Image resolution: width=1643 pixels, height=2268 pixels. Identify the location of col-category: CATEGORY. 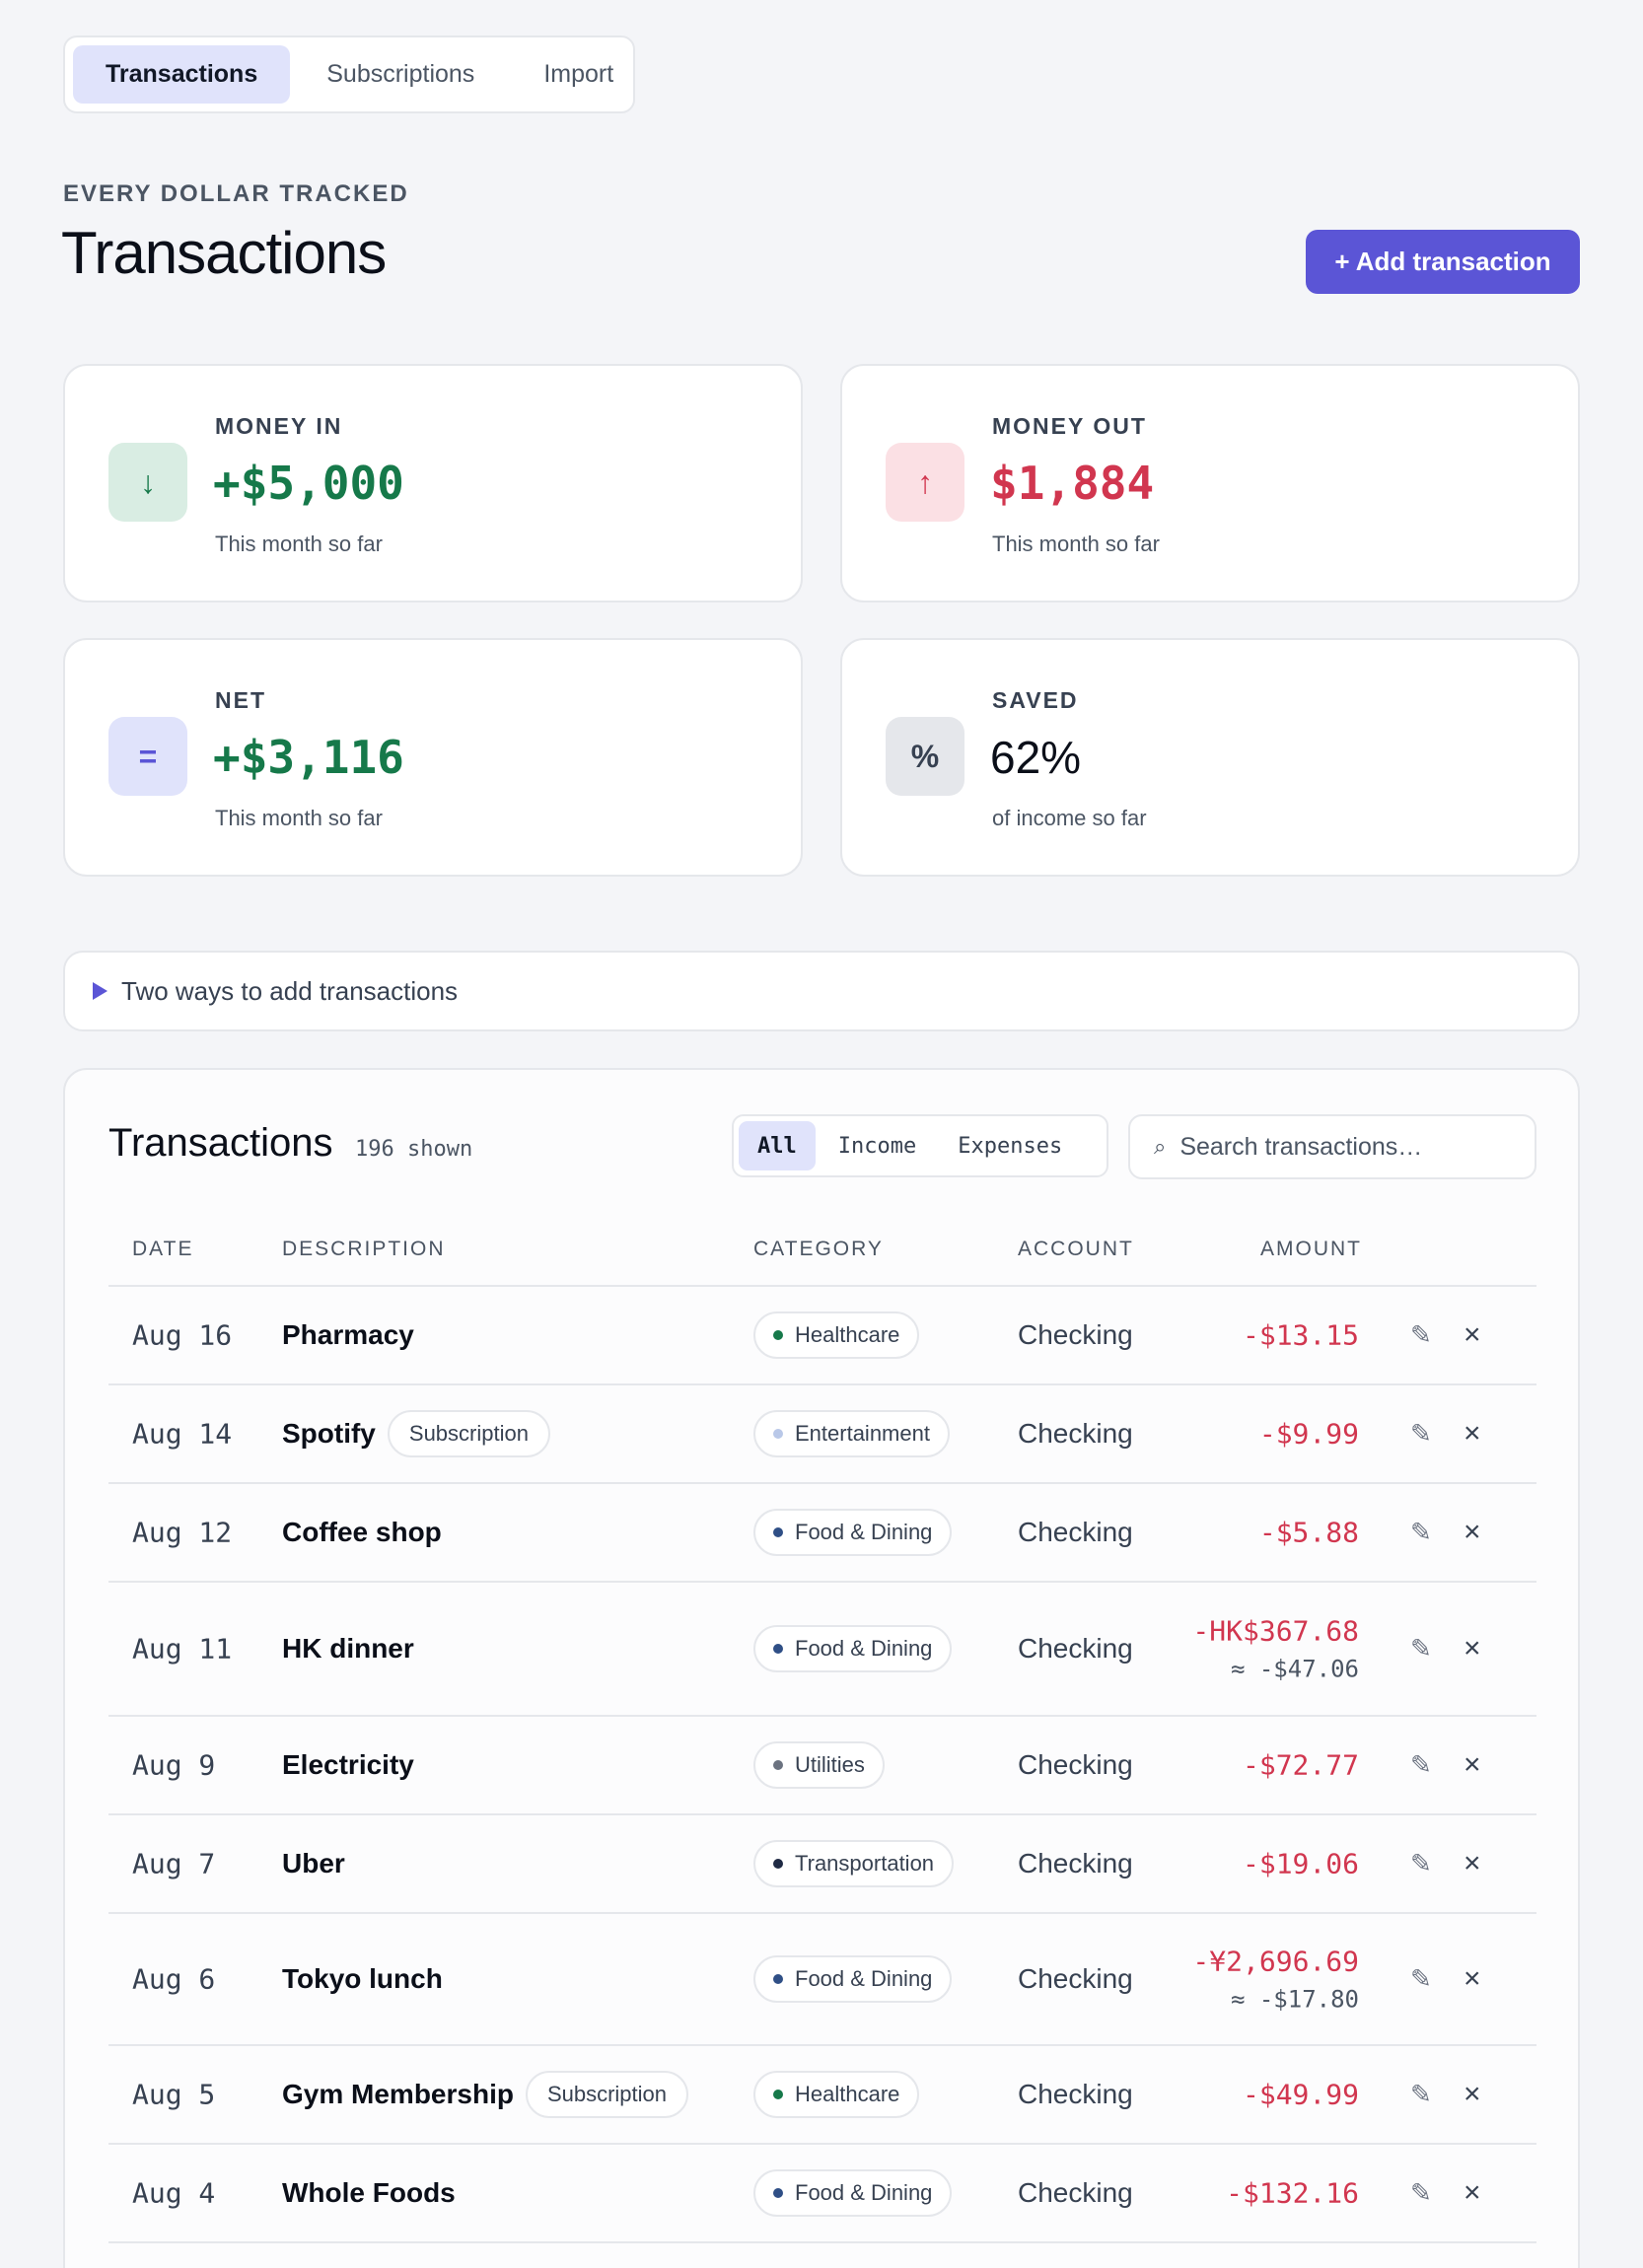
(818, 1249).